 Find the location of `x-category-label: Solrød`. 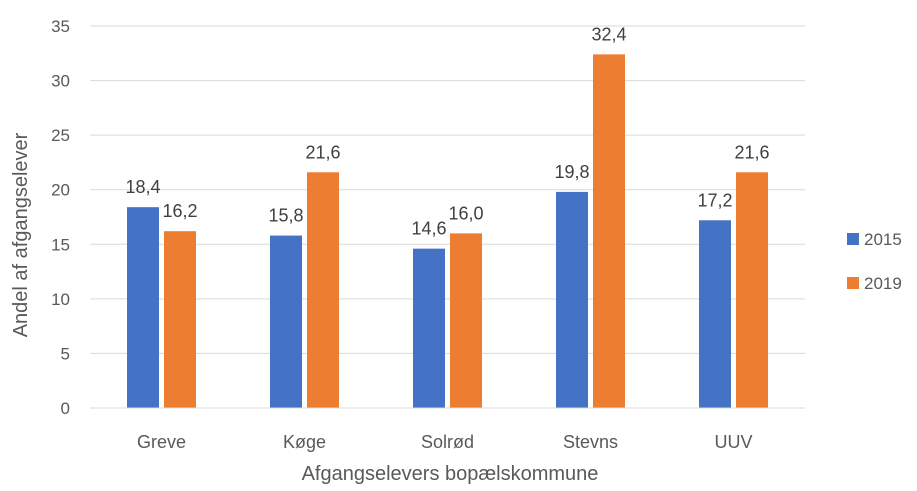

x-category-label: Solrød is located at coordinates (447, 442).